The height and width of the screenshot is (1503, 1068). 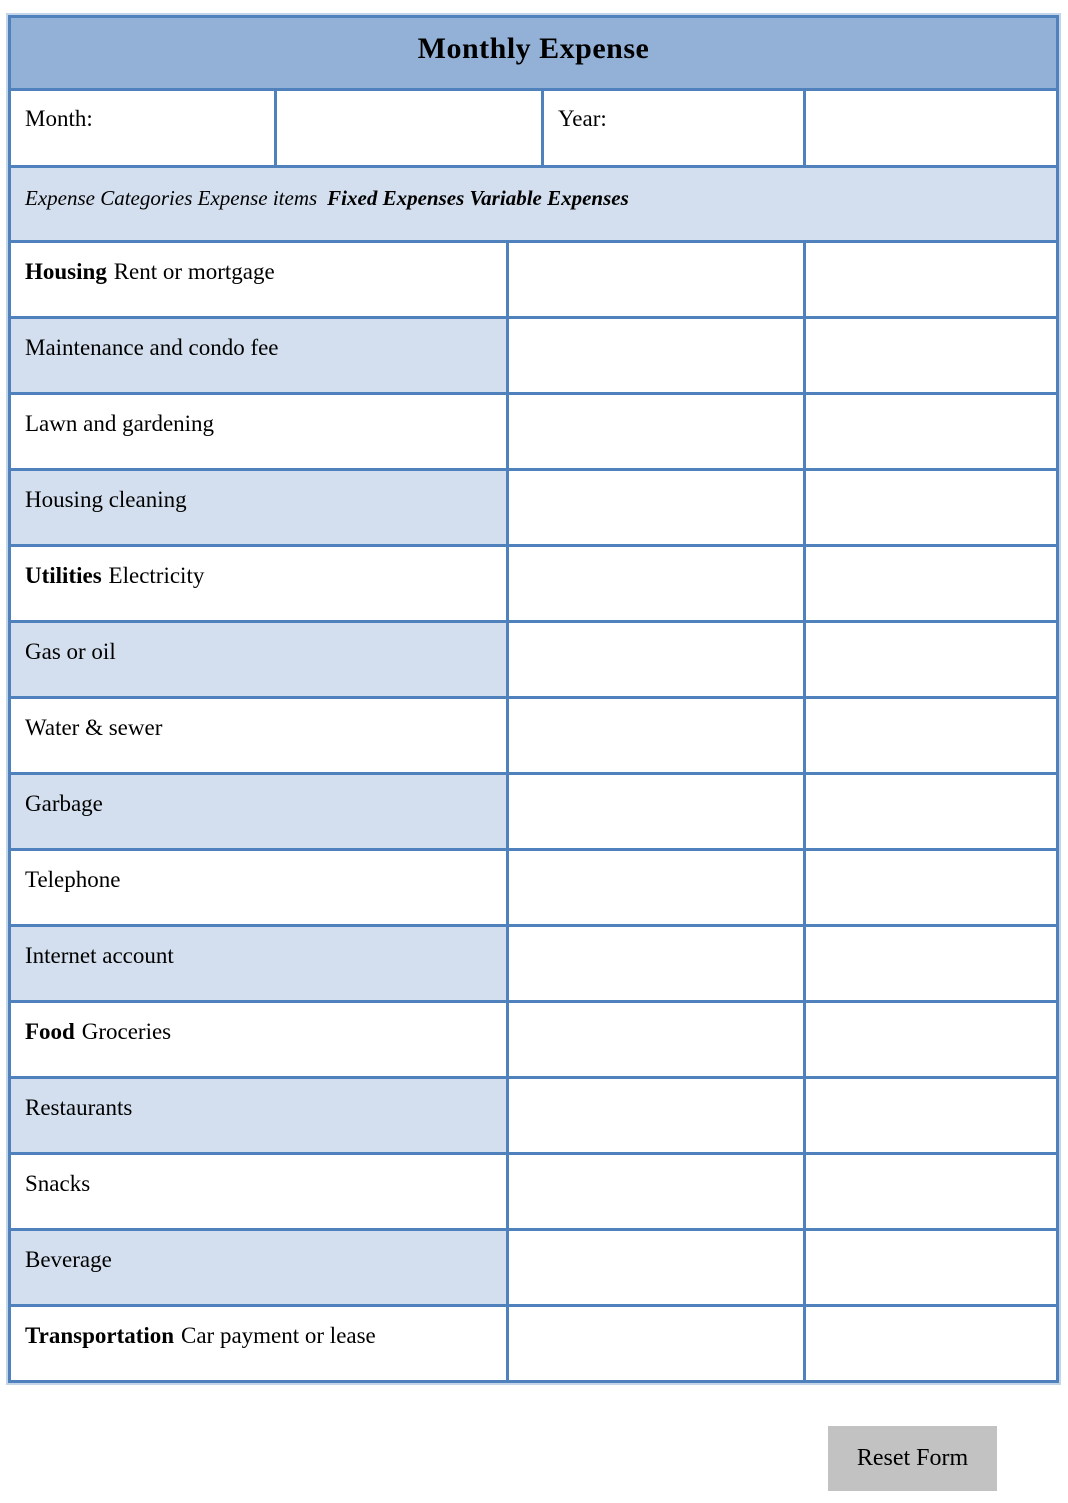 I want to click on expense-label-cell: Food Groceries, so click(x=258, y=1039).